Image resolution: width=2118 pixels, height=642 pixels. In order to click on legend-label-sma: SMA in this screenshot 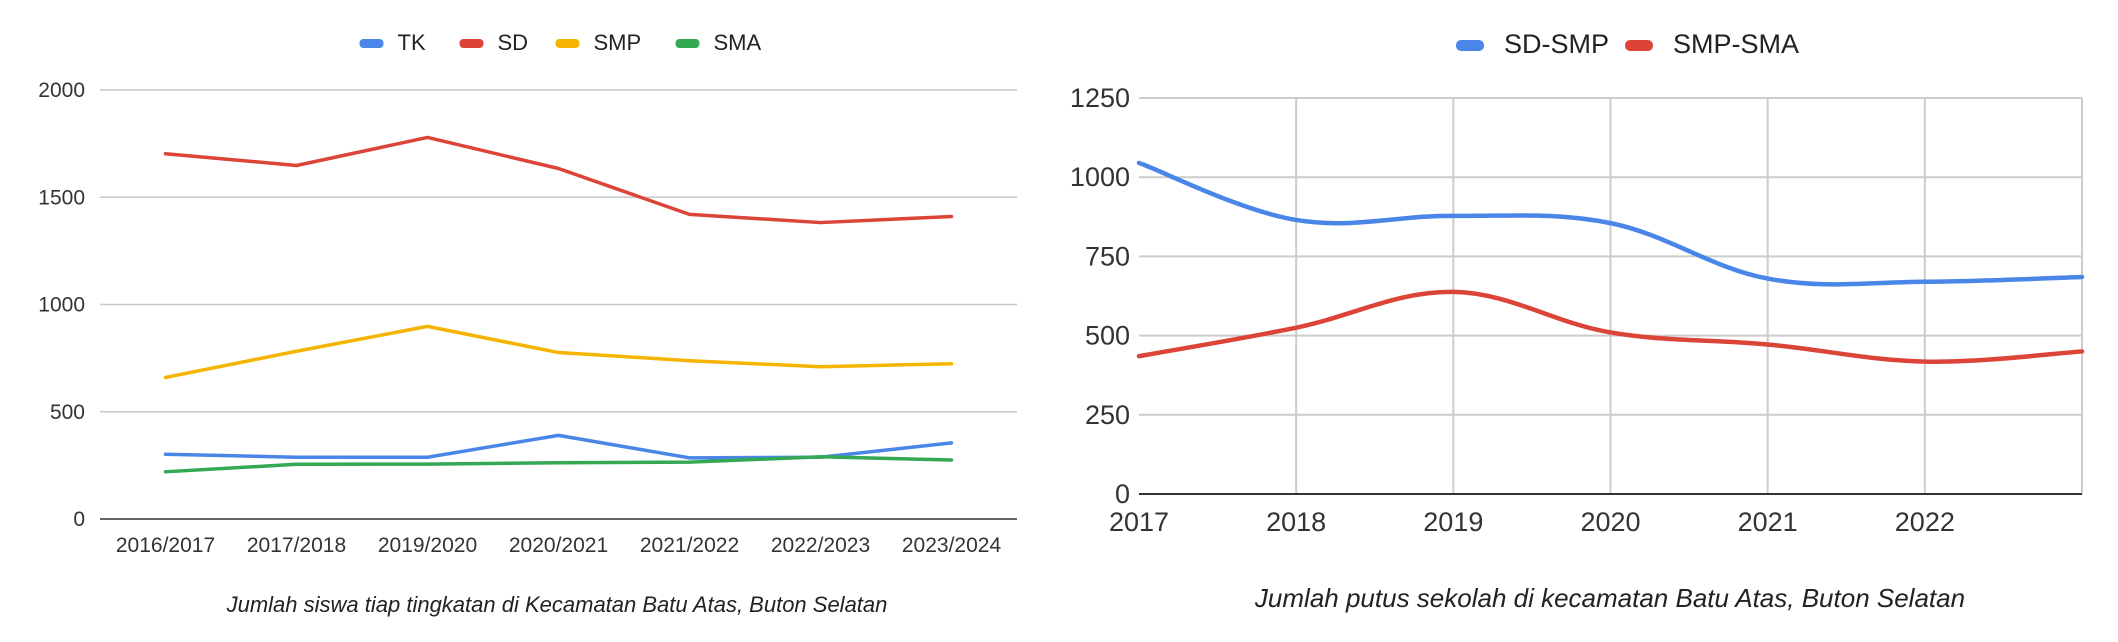, I will do `click(738, 42)`.